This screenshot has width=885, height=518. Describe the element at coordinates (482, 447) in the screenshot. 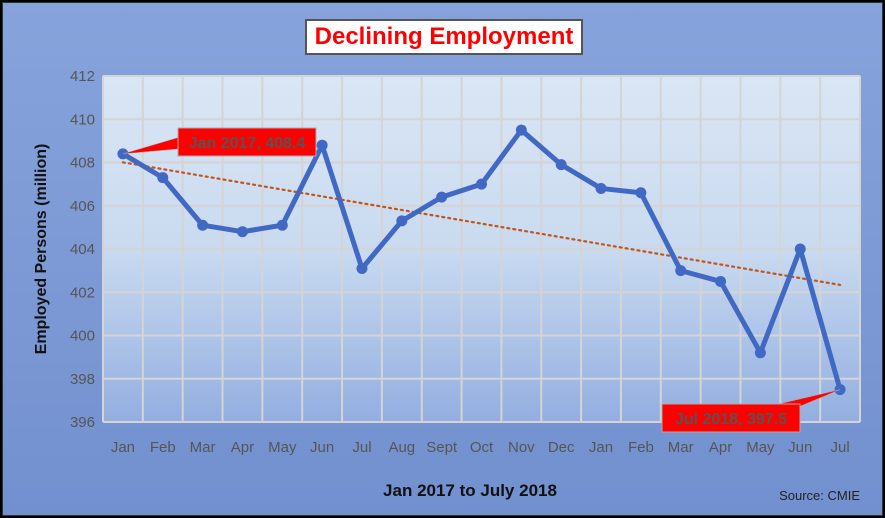

I see `x-tick-label: Oct` at that location.